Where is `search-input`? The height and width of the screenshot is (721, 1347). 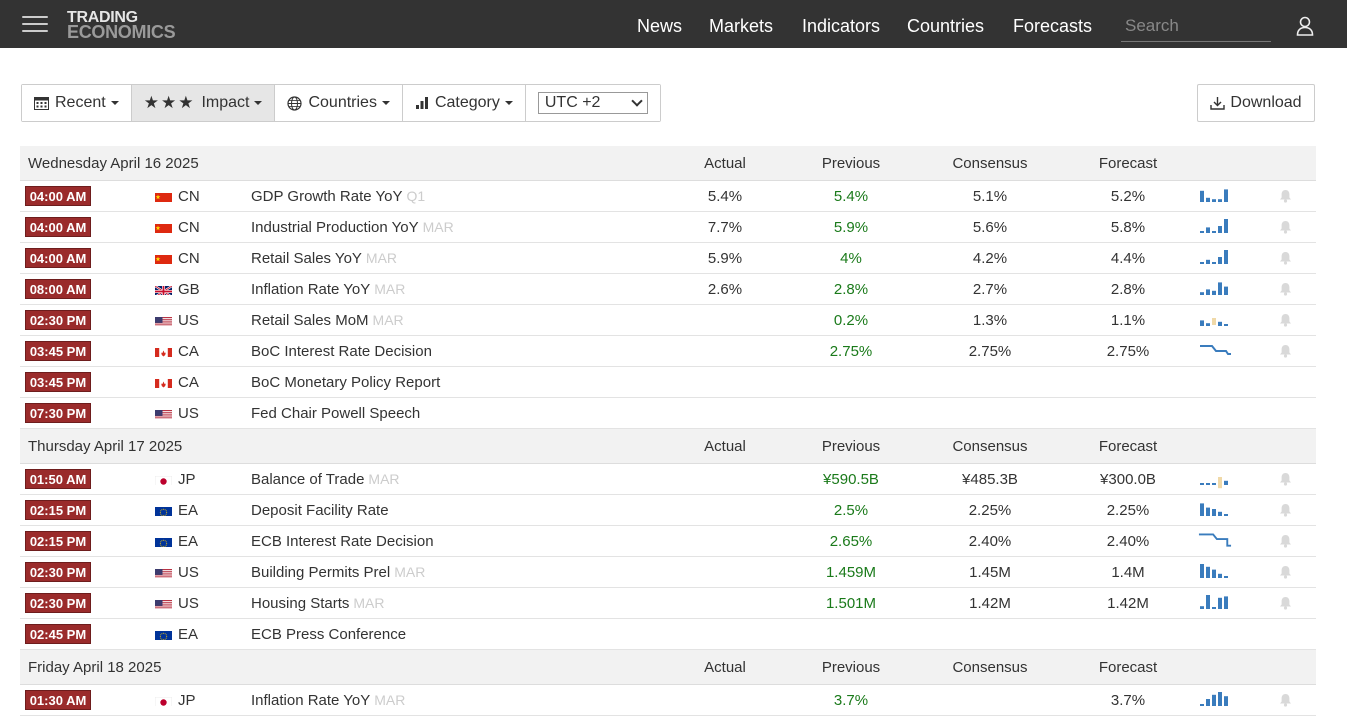
search-input is located at coordinates (1196, 26).